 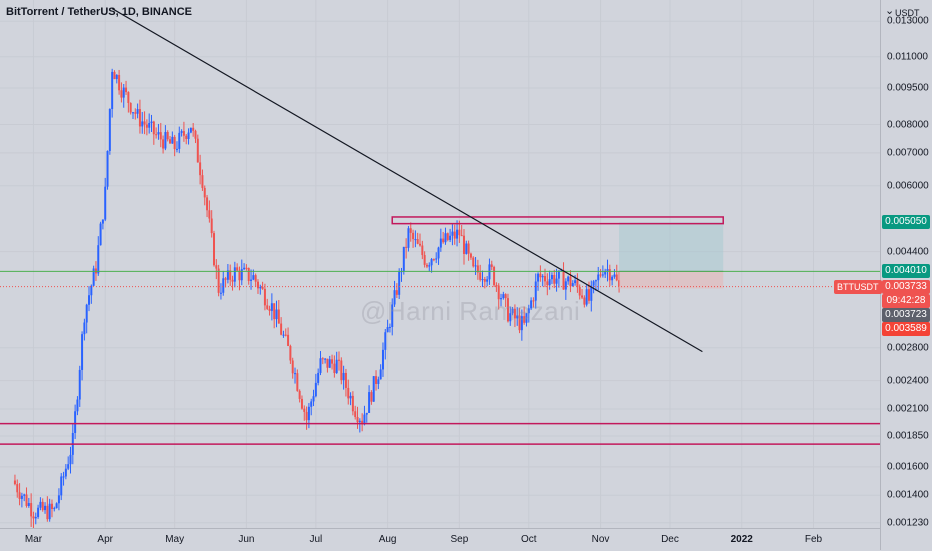 What do you see at coordinates (671, 280) in the screenshot?
I see `stop-zone` at bounding box center [671, 280].